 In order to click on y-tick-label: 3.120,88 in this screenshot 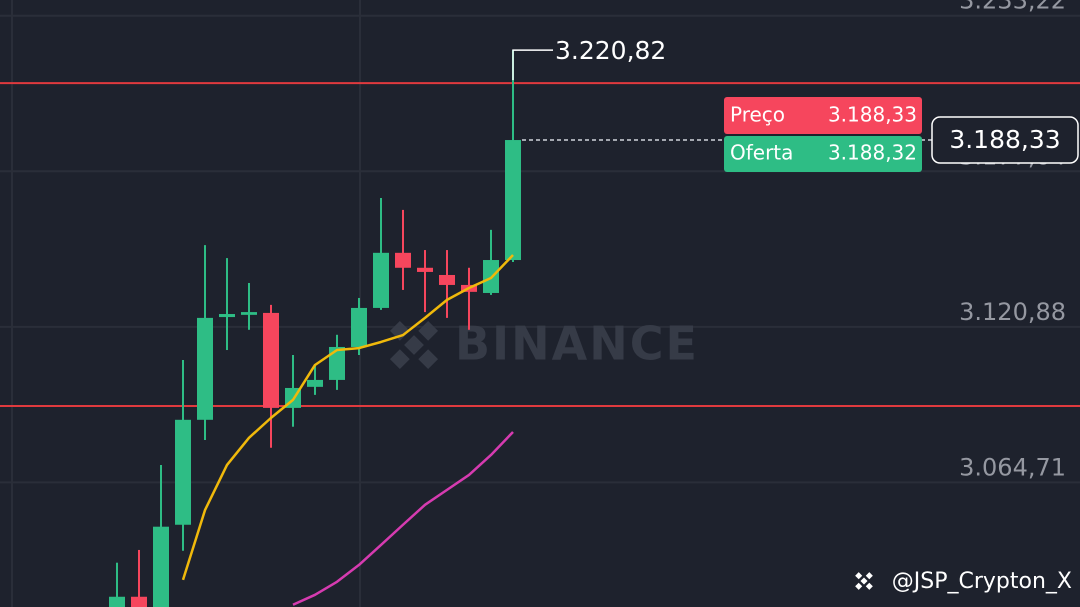, I will do `click(1012, 312)`.